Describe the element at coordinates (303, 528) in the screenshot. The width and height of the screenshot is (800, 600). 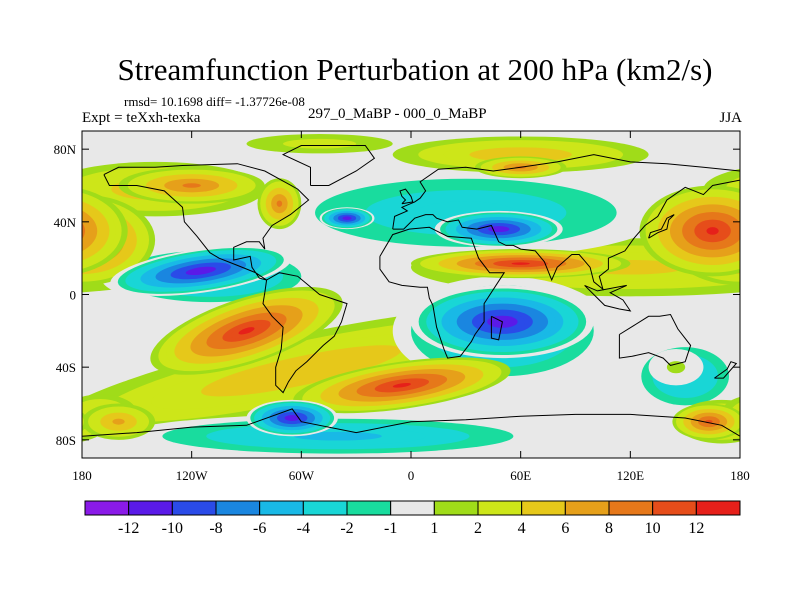
I see `colorbar-label: -4` at that location.